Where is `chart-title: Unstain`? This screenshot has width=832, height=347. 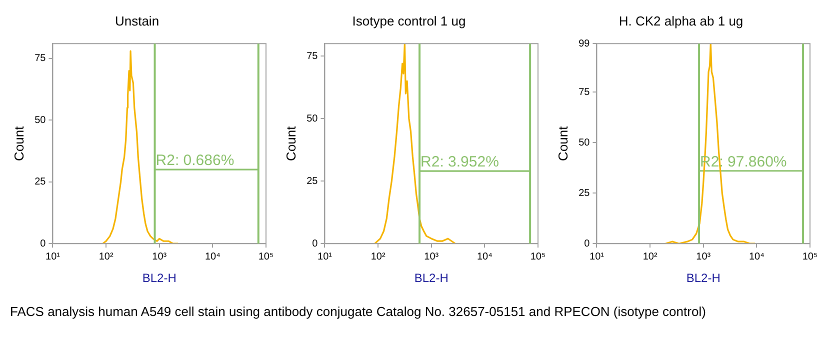 chart-title: Unstain is located at coordinates (137, 20).